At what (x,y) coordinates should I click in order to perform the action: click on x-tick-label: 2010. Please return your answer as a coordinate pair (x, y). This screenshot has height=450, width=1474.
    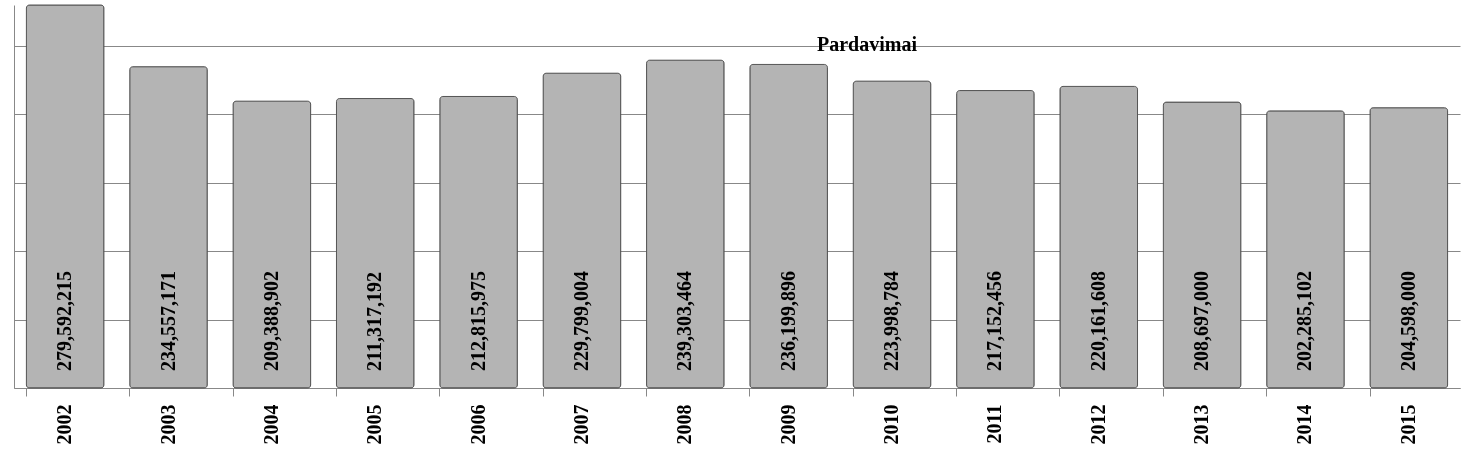
    Looking at the image, I should click on (891, 424).